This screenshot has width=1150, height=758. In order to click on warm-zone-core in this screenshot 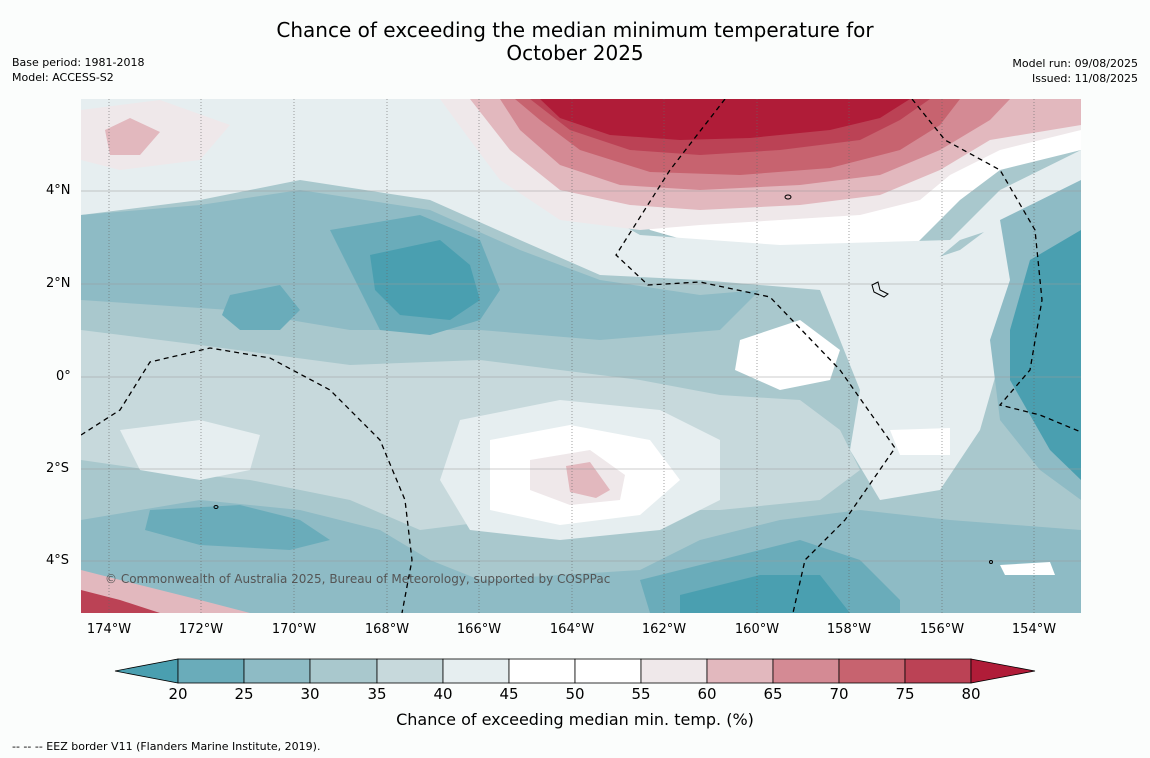, I will do `click(725, 119)`.